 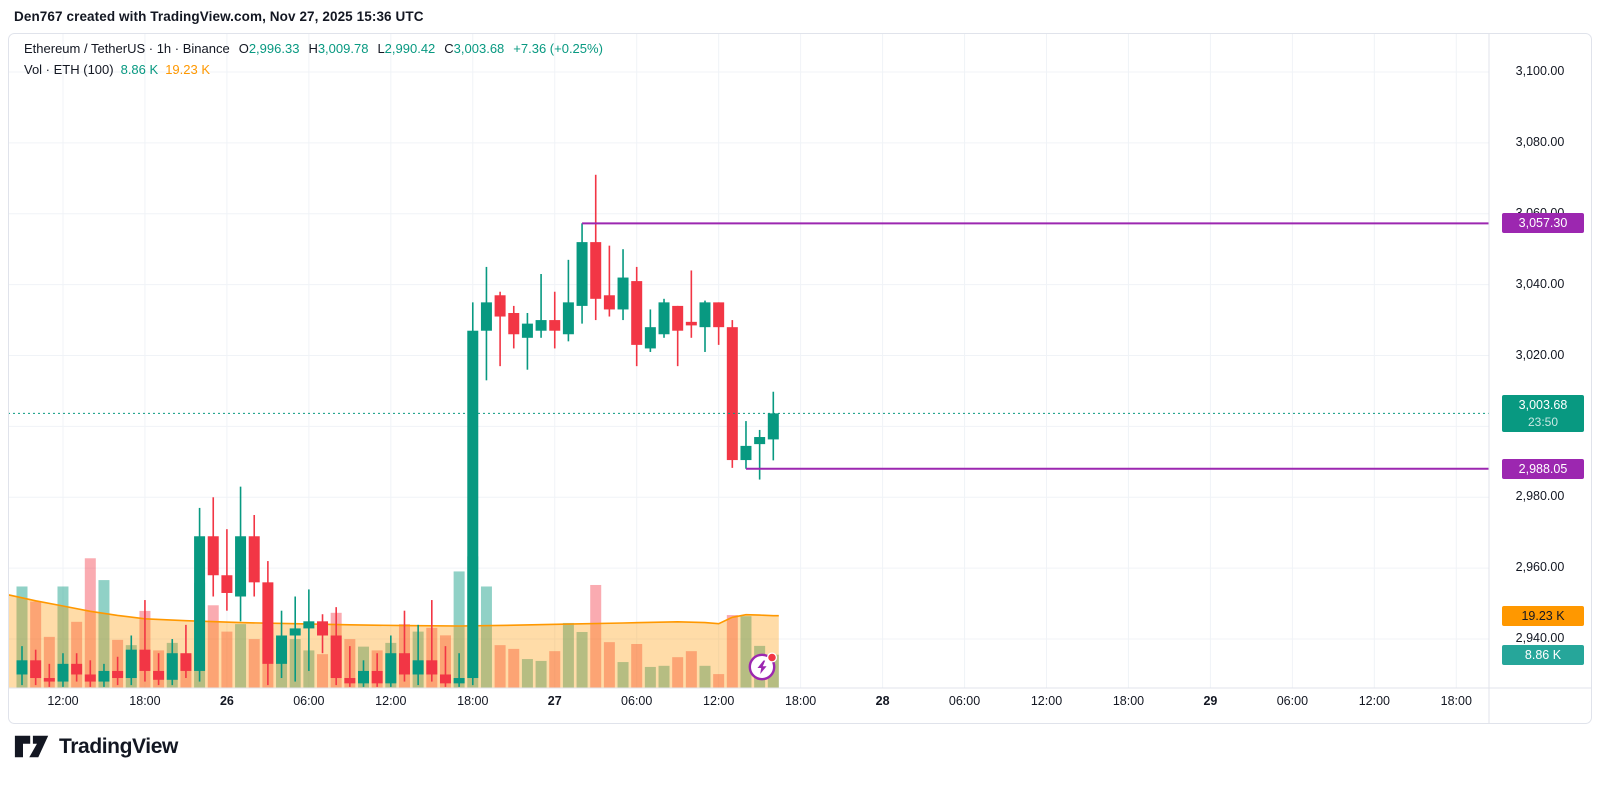 I want to click on volume-value: 8.86 K, so click(x=139, y=69).